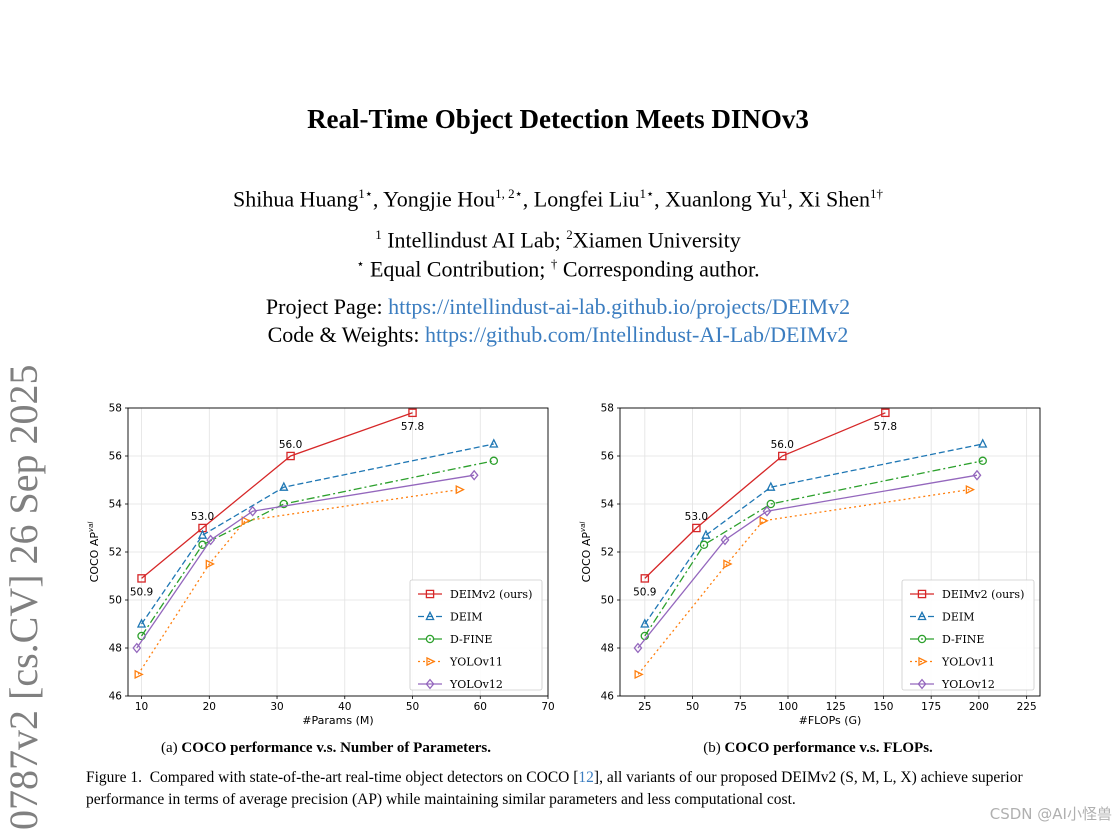  I want to click on data-label: 50.9, so click(644, 592).